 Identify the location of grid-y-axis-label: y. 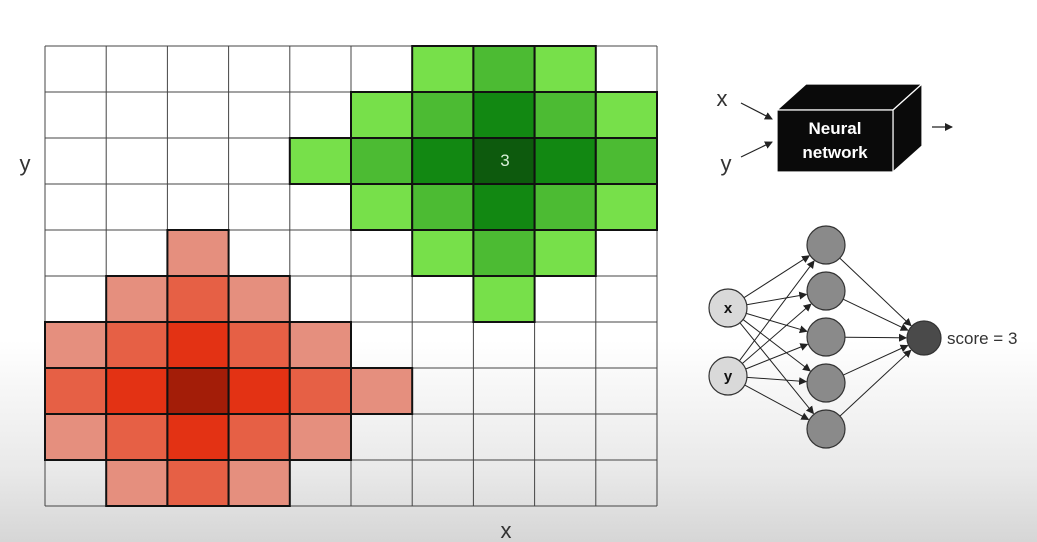
(25, 163).